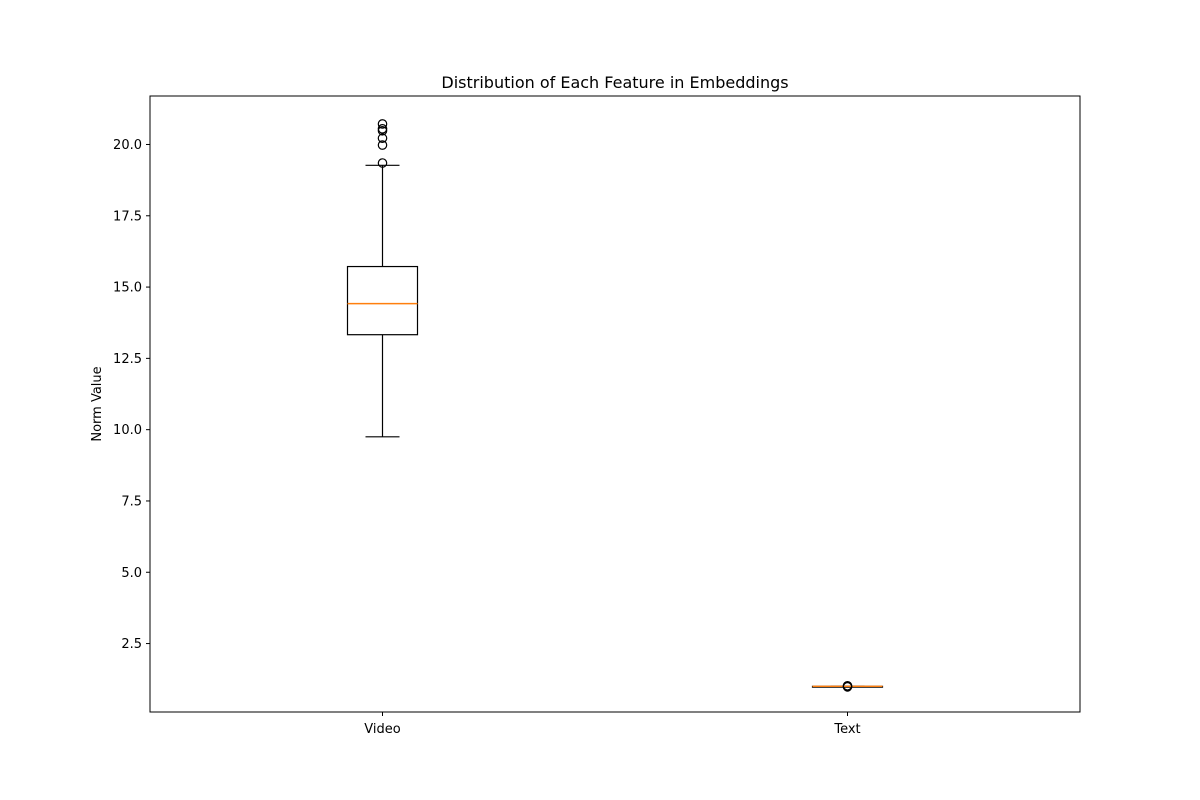  Describe the element at coordinates (131, 501) in the screenshot. I see `y-tick-label: 7.5` at that location.